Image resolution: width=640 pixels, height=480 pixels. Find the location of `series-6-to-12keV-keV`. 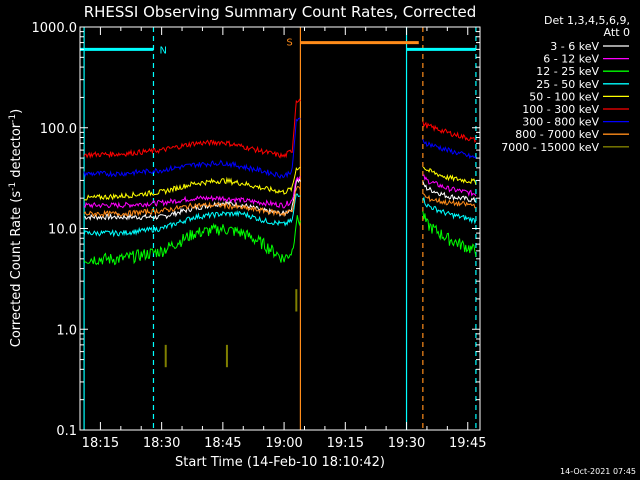

series-6-to-12keV-keV is located at coordinates (280, 191).